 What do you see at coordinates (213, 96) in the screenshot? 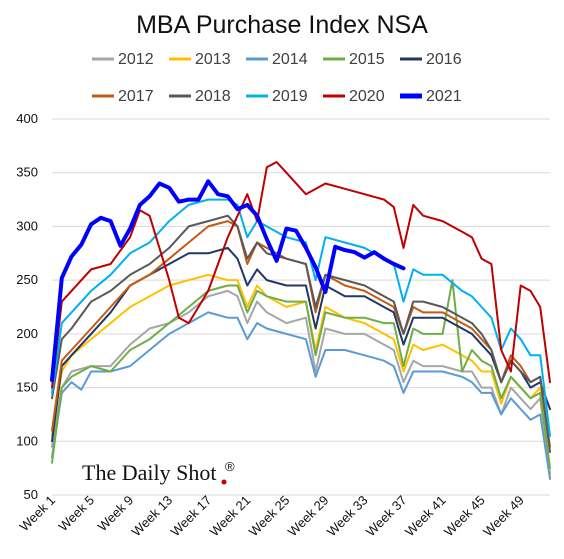
I see `legend-label-2018: 2018` at bounding box center [213, 96].